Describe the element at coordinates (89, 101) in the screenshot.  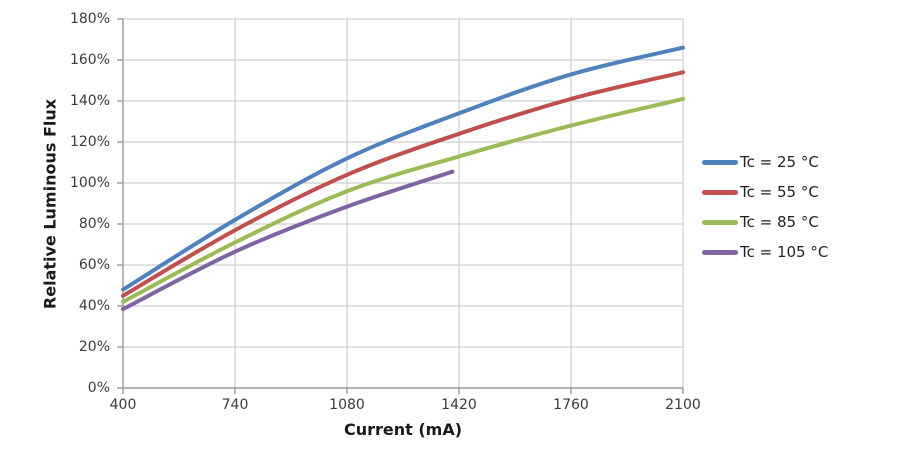
I see `y-tick-label: 140%` at that location.